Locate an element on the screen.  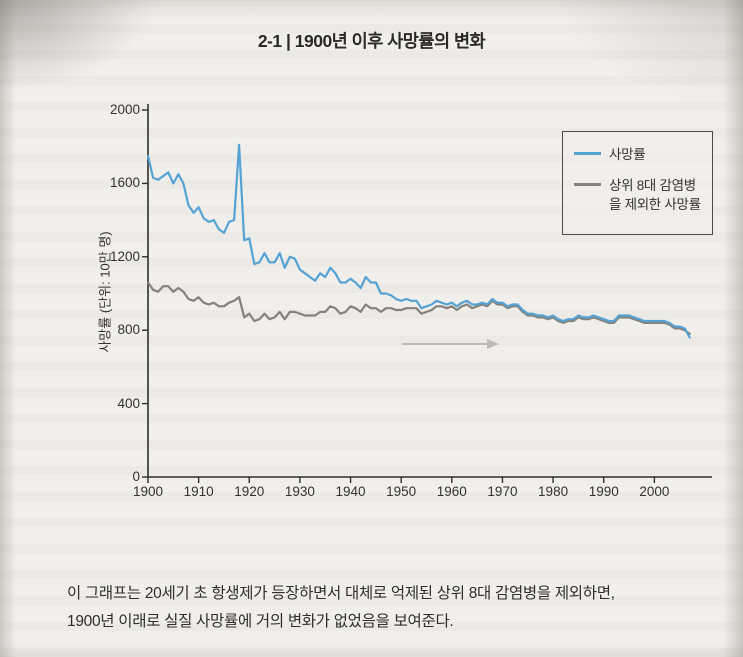
legend-item-excluding-infectious: 상위 8대 감염병을 제외한 사망률 is located at coordinates (638, 195).